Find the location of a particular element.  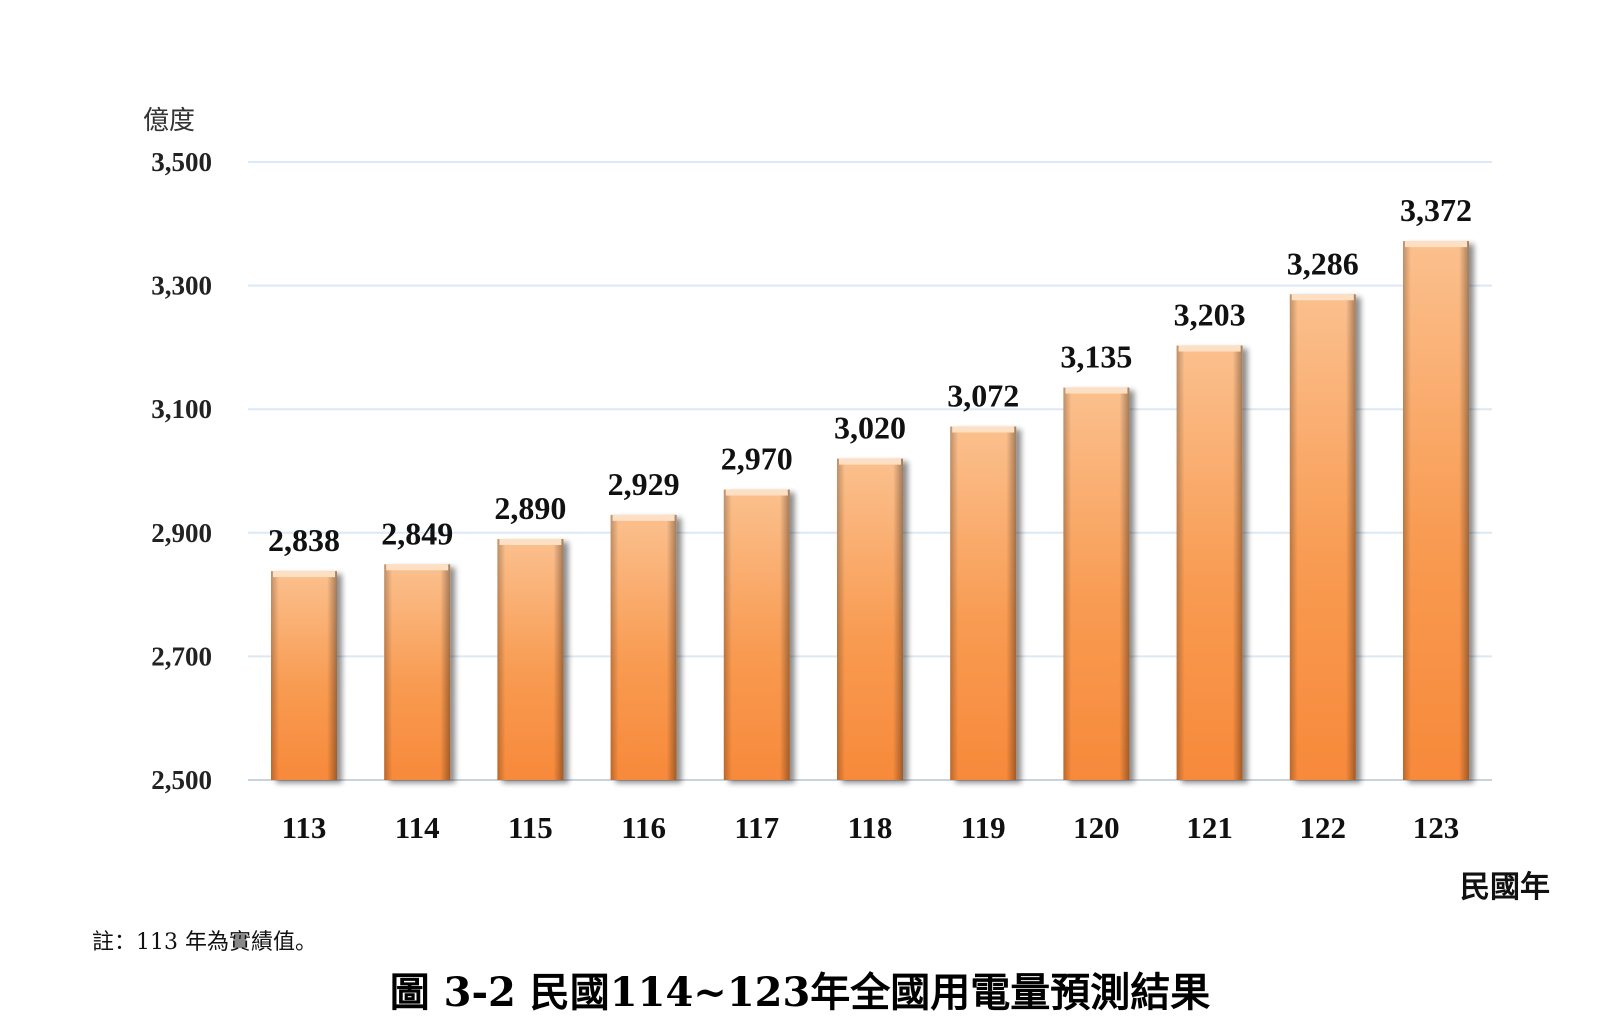

bar-value-label: 2,970 is located at coordinates (757, 459).